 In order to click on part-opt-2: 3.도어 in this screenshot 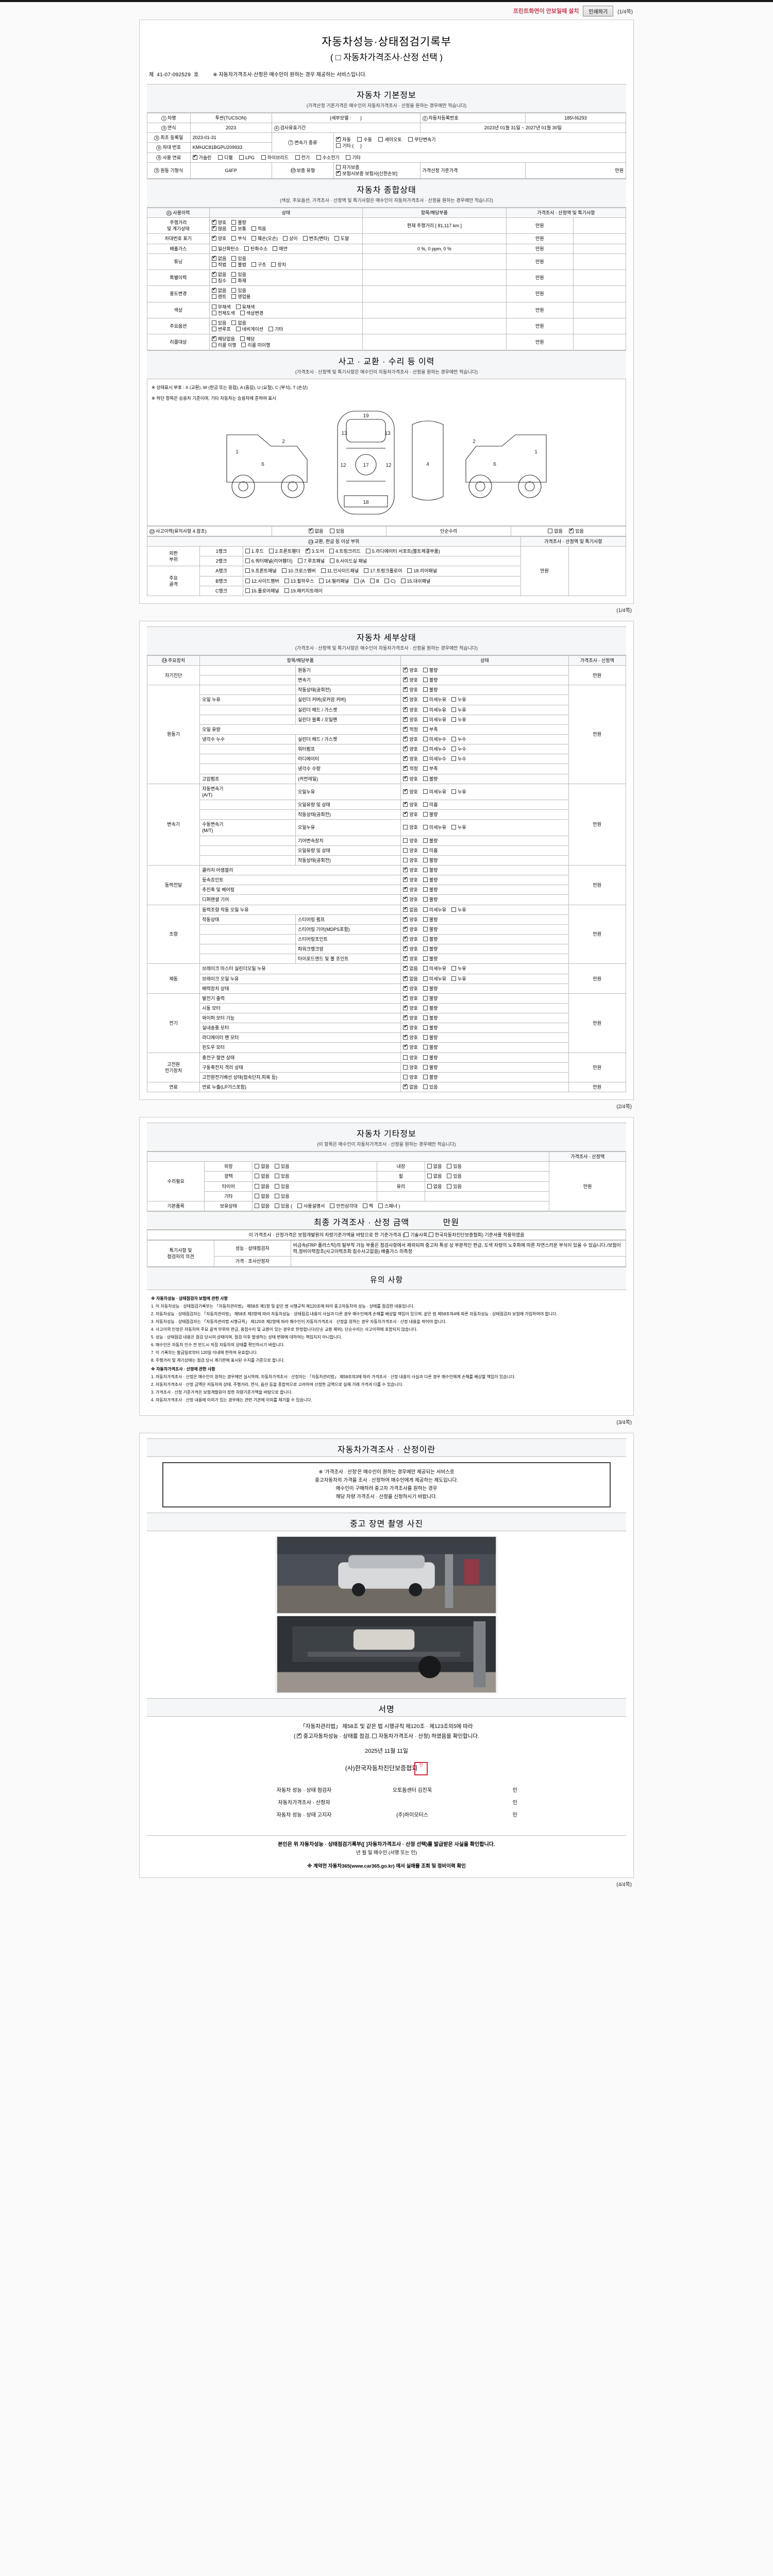, I will do `click(314, 551)`.